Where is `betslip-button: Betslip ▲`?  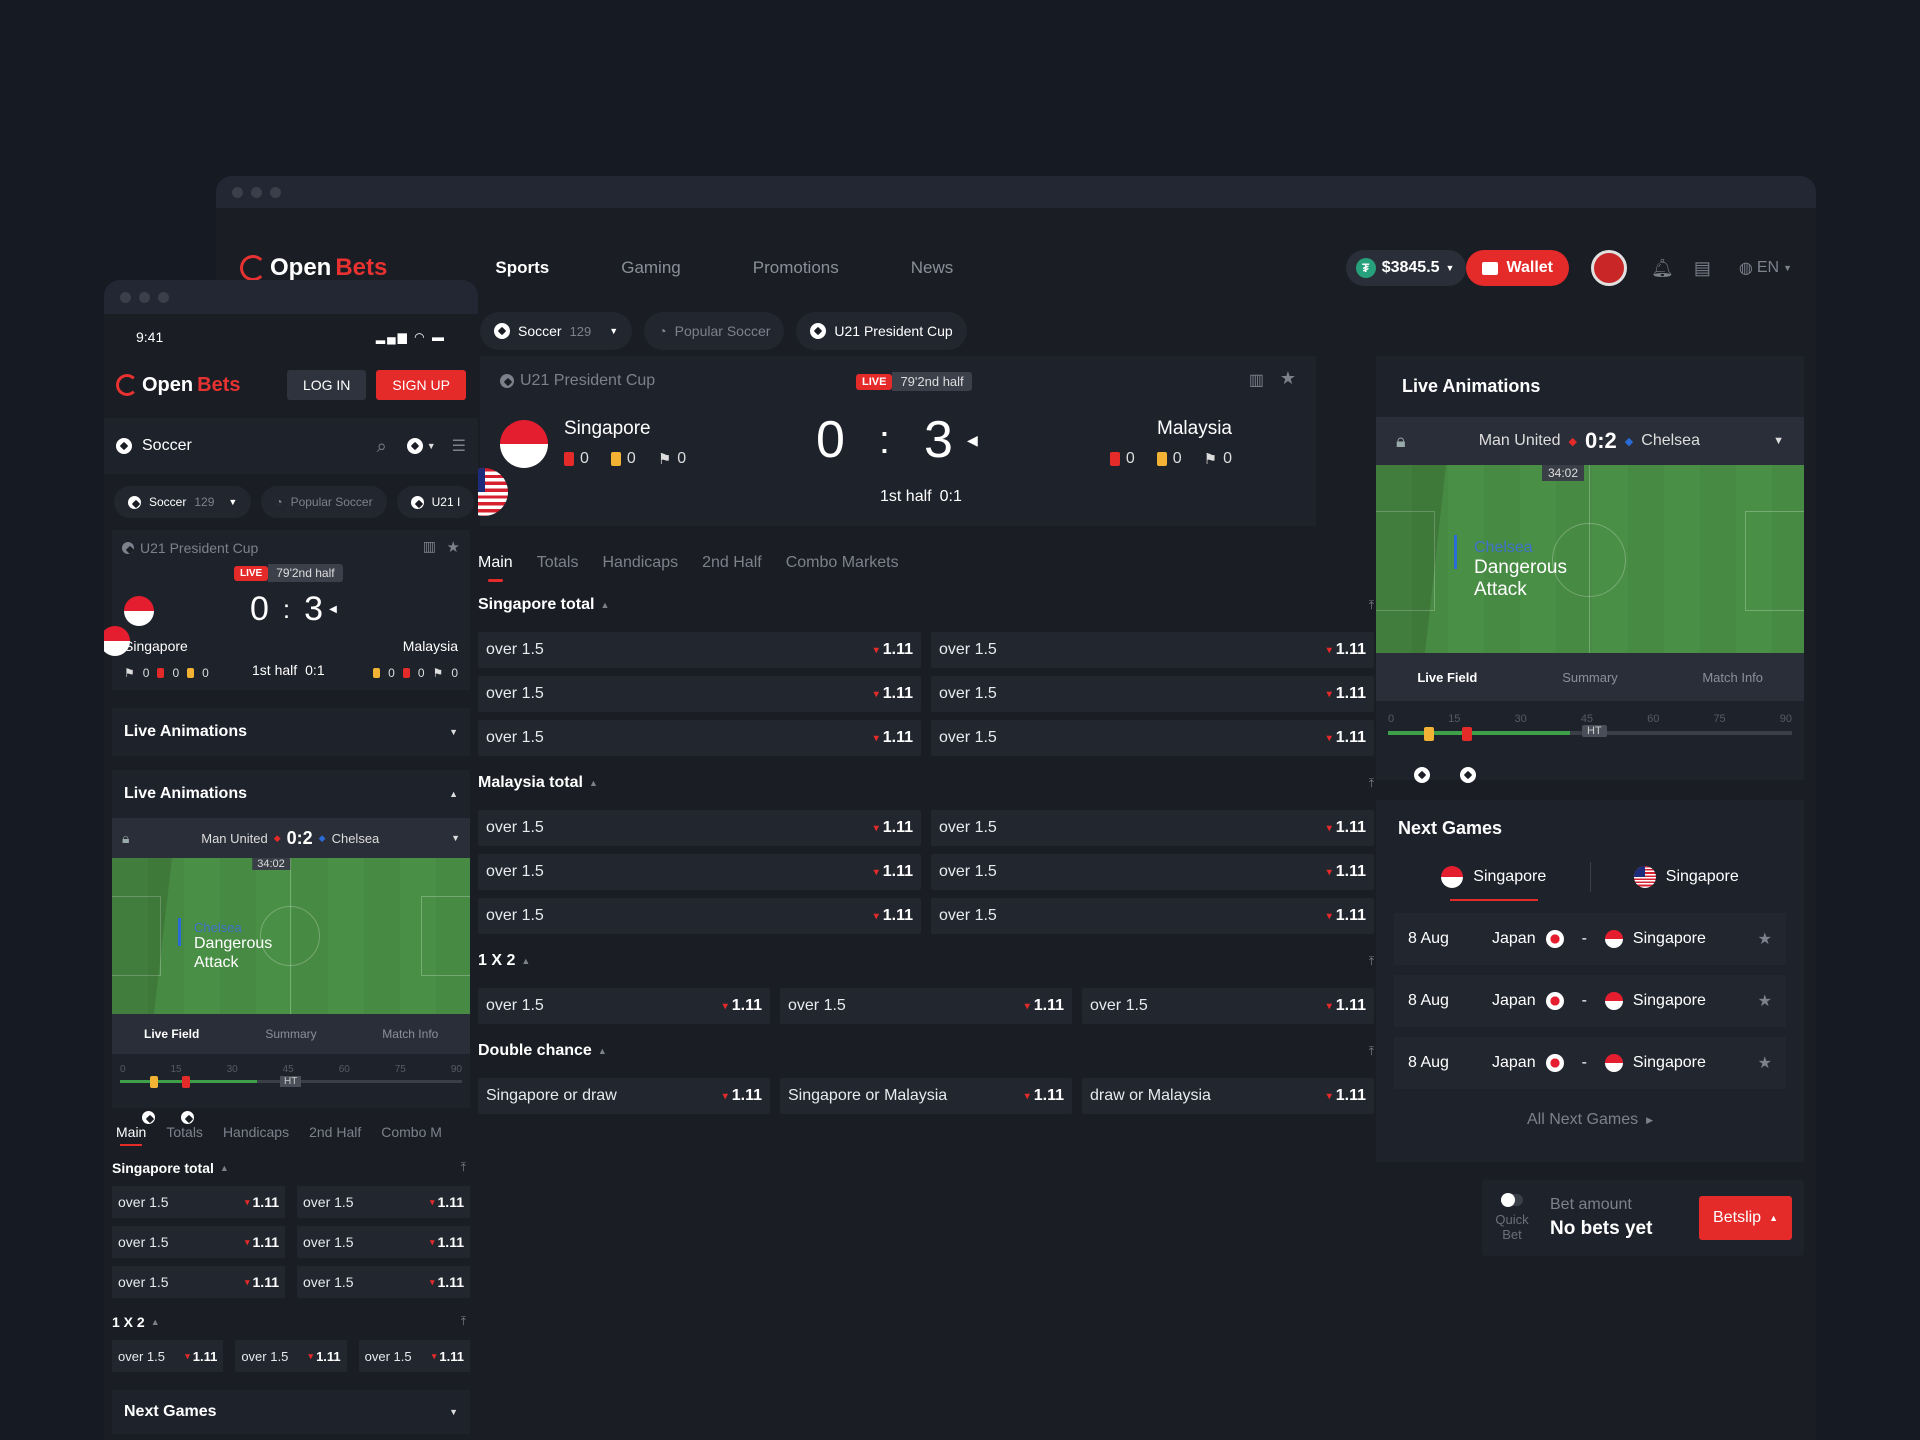
betslip-button: Betslip ▲ is located at coordinates (1745, 1218).